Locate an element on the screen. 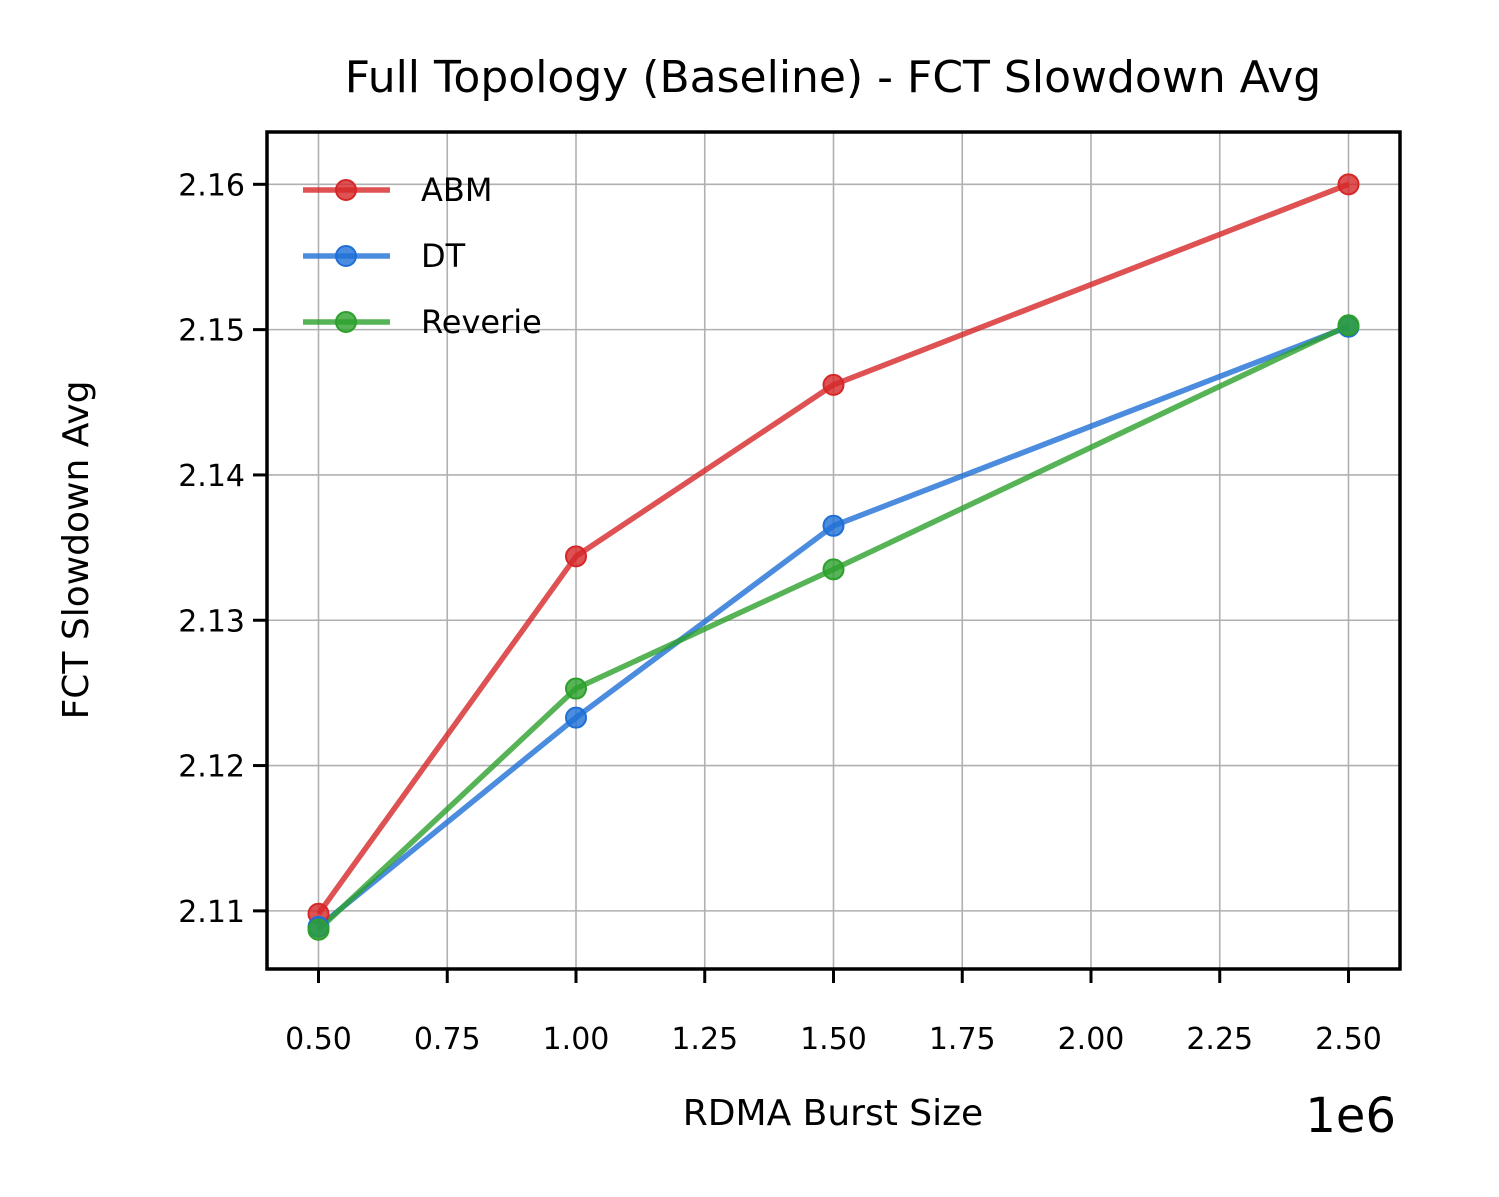 Image resolution: width=1499 pixels, height=1197 pixels. legend-label-dt: DT is located at coordinates (443, 256).